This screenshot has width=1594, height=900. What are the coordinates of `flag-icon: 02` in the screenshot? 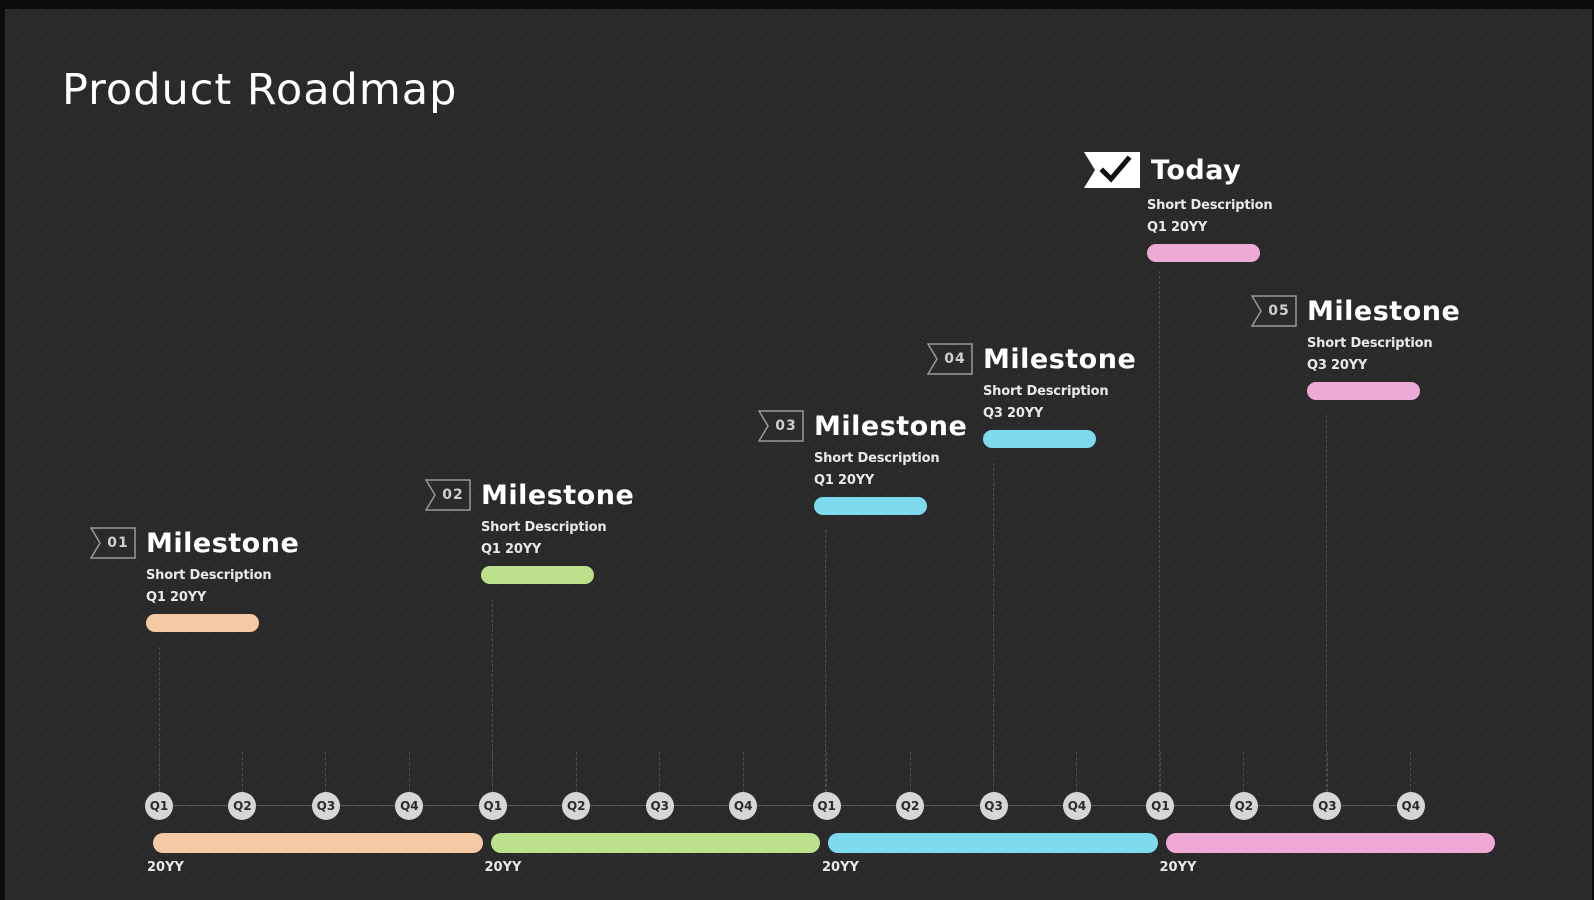 It's located at (448, 495).